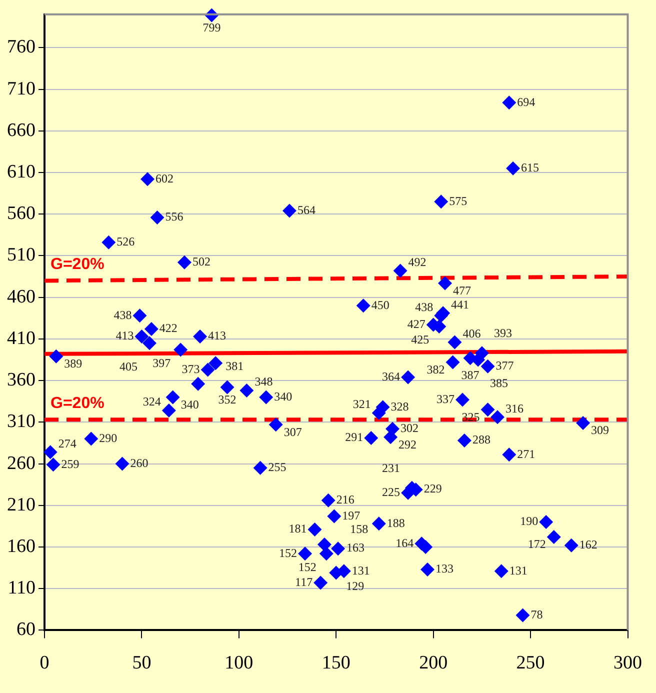 Image resolution: width=656 pixels, height=693 pixels. What do you see at coordinates (471, 333) in the screenshot?
I see `data-label: 406` at bounding box center [471, 333].